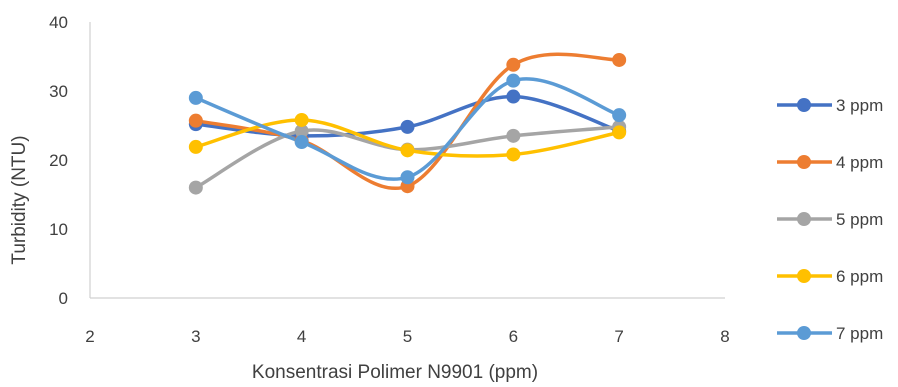  I want to click on y-tick-label: 0, so click(63, 298).